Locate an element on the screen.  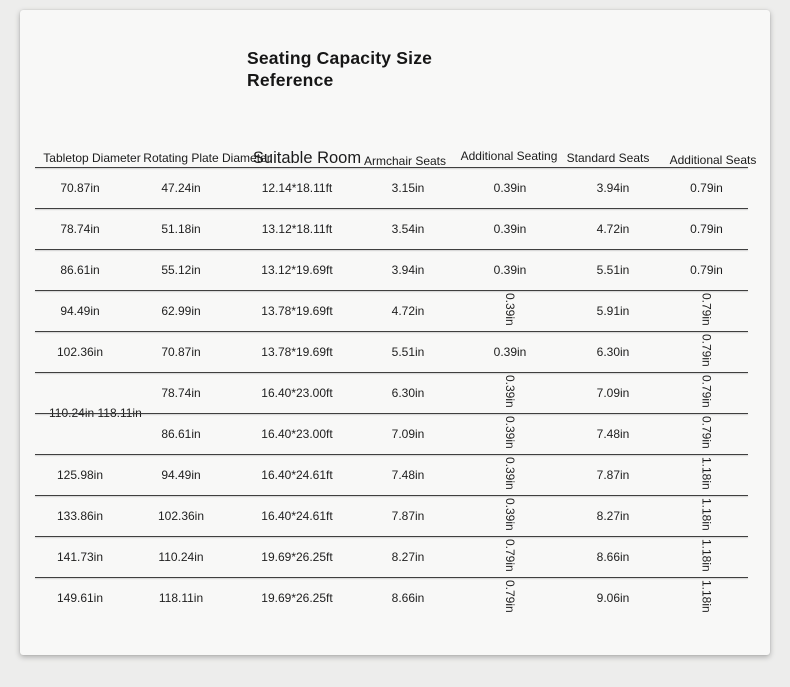
table-cell: 78.74in is located at coordinates (181, 392).